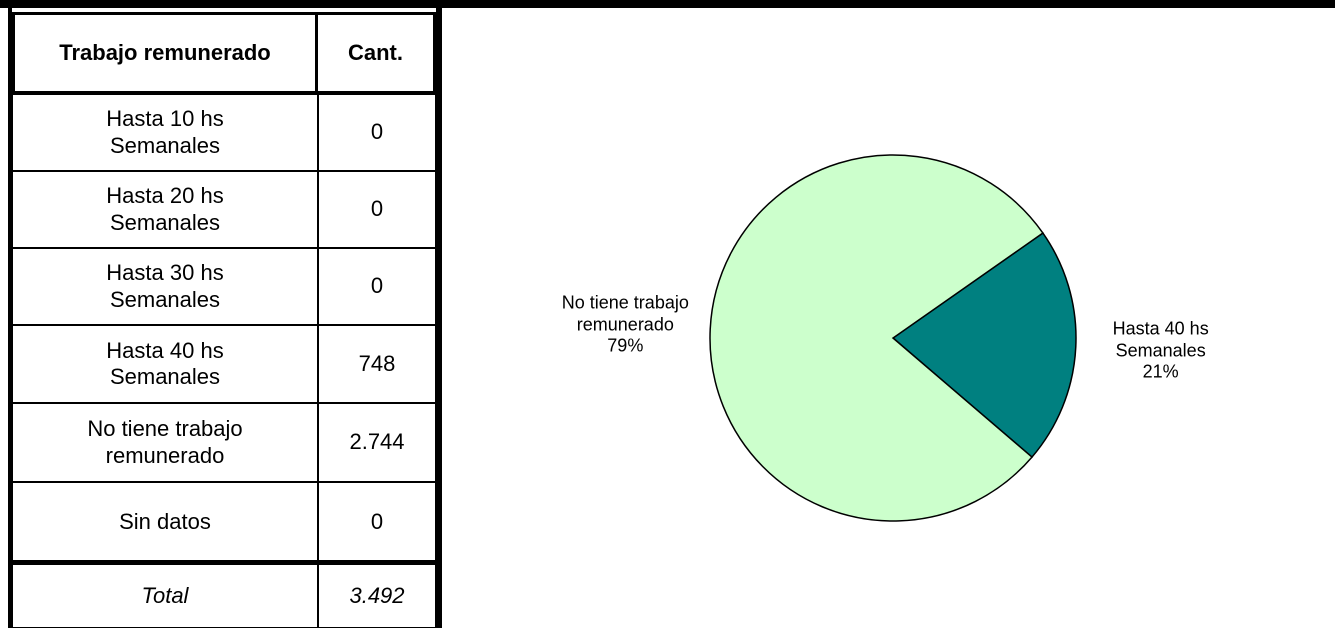  What do you see at coordinates (165, 595) in the screenshot?
I see `total-label-text: Total` at bounding box center [165, 595].